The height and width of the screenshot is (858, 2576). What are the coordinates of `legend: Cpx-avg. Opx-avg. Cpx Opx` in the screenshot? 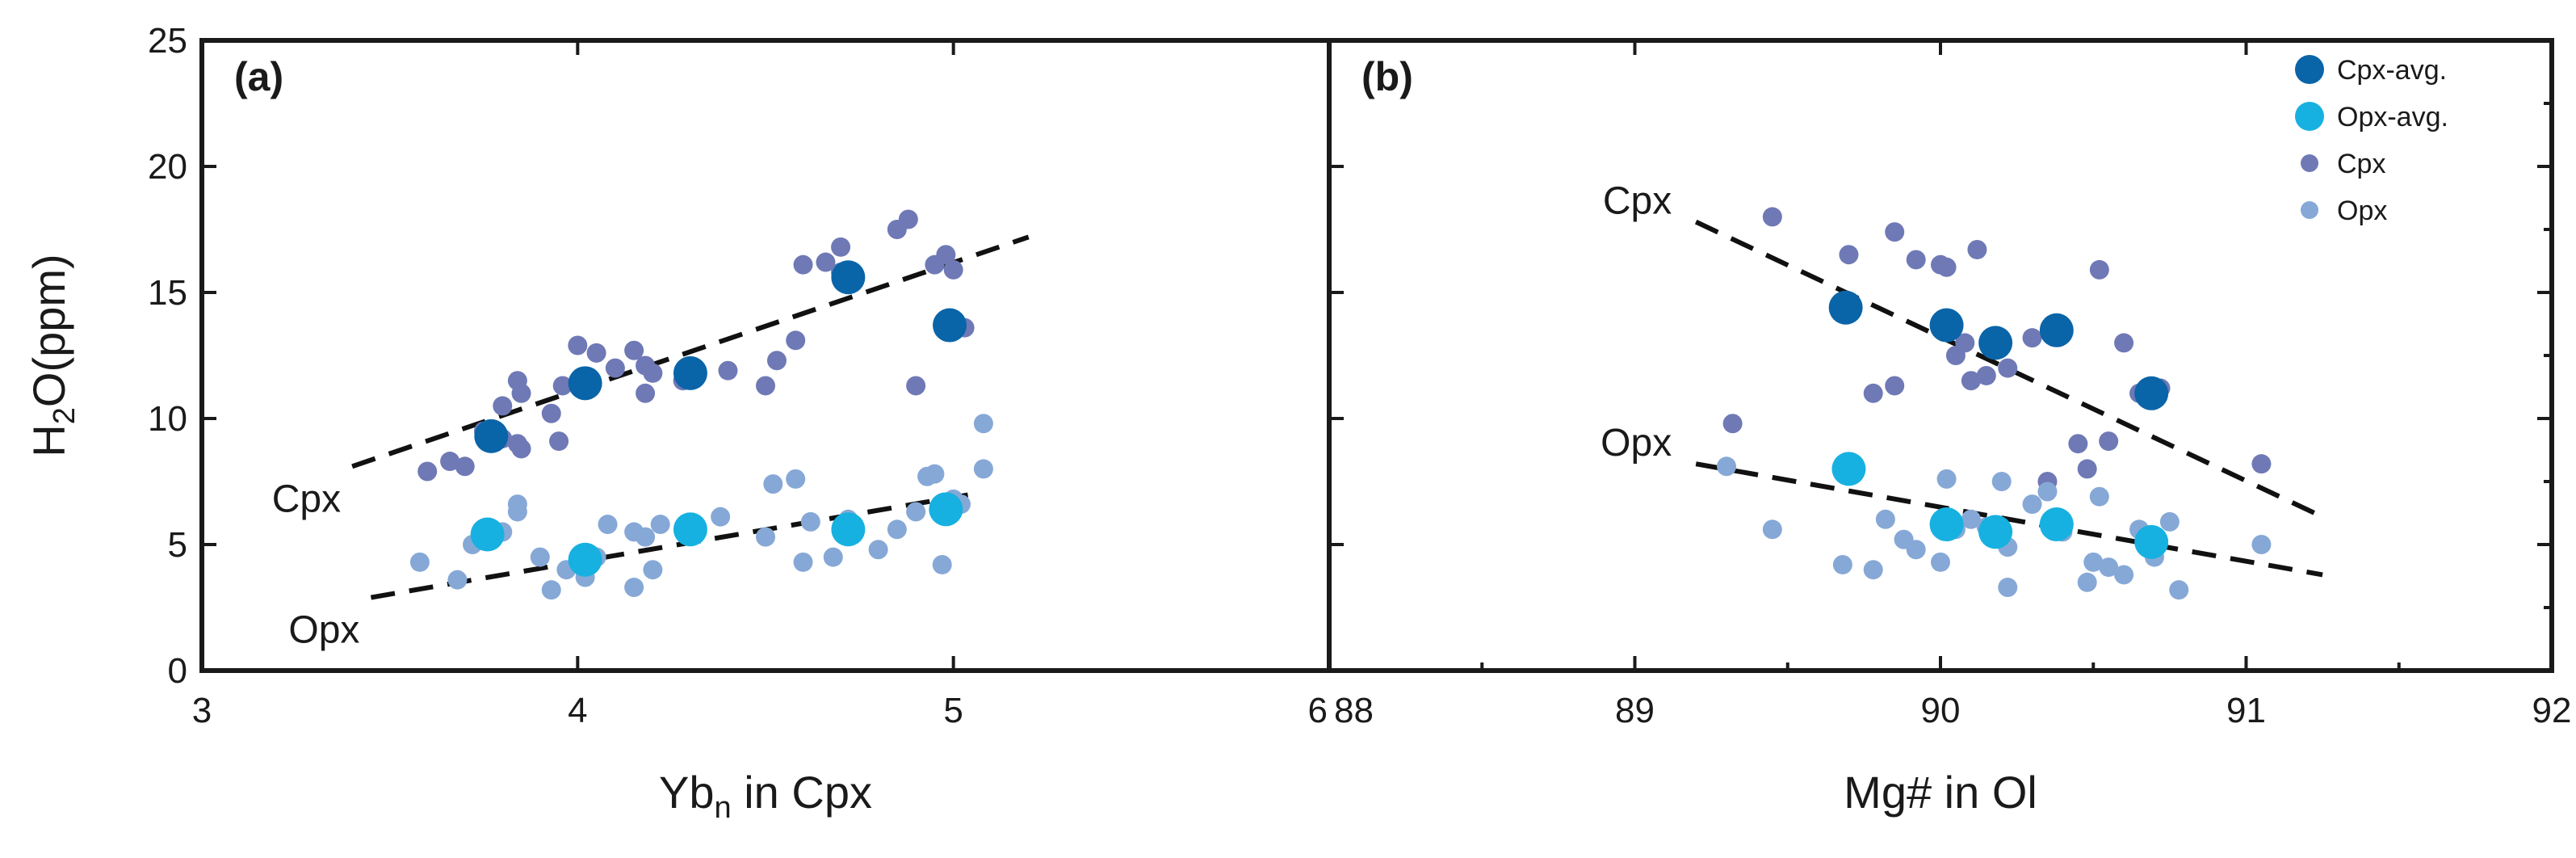 It's located at (2372, 140).